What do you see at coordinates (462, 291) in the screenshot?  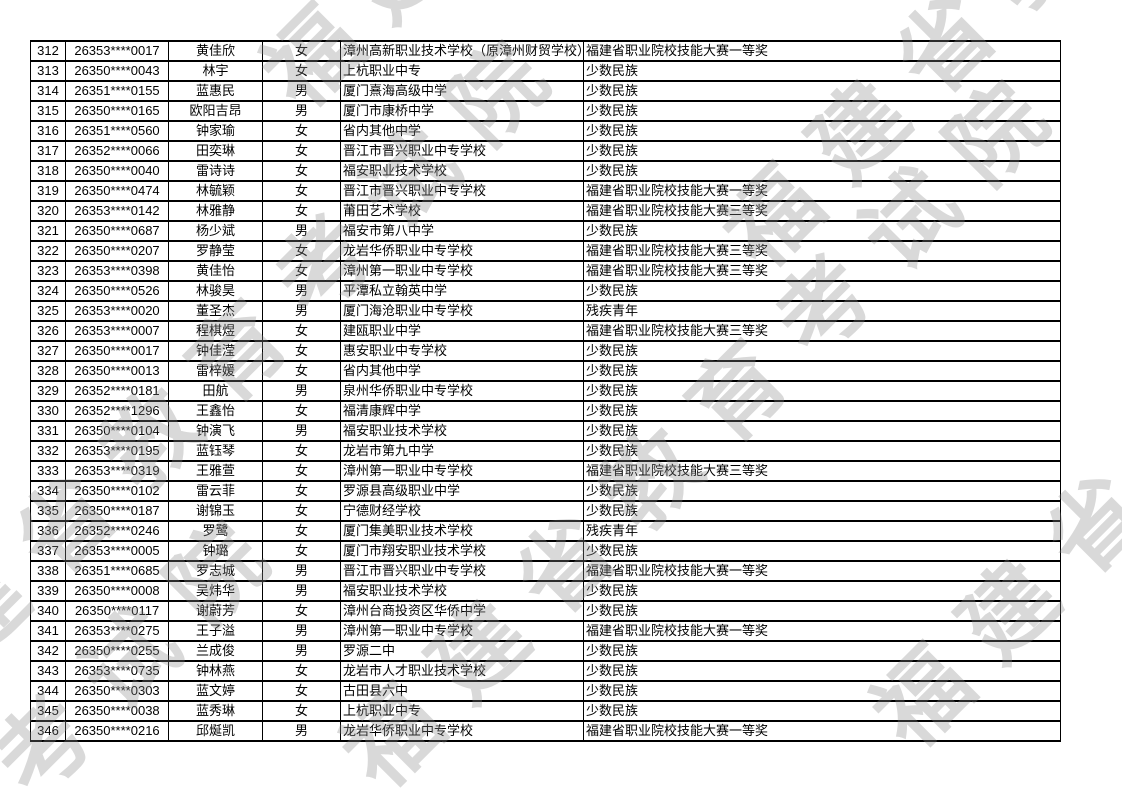 I see `cell-school: 平潭私立翰英中学` at bounding box center [462, 291].